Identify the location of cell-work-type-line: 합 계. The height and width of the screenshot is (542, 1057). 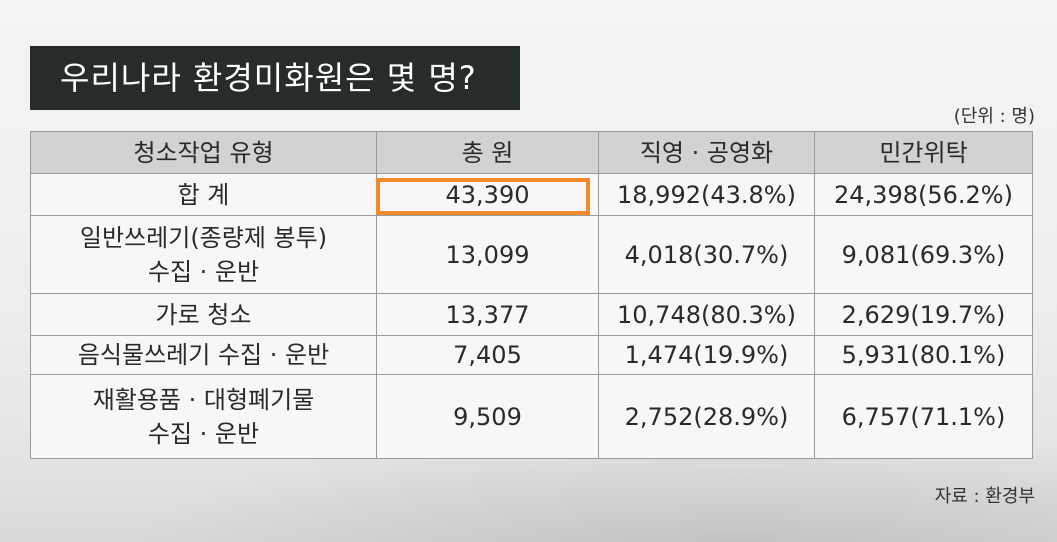
(203, 194).